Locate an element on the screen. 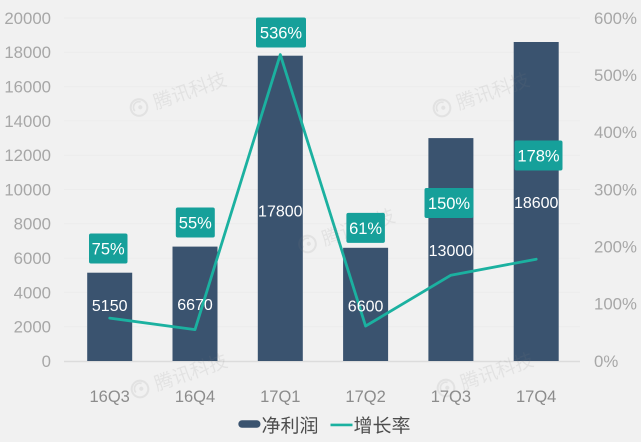 The width and height of the screenshot is (641, 442). svg-text: 17Q2 is located at coordinates (365, 397).